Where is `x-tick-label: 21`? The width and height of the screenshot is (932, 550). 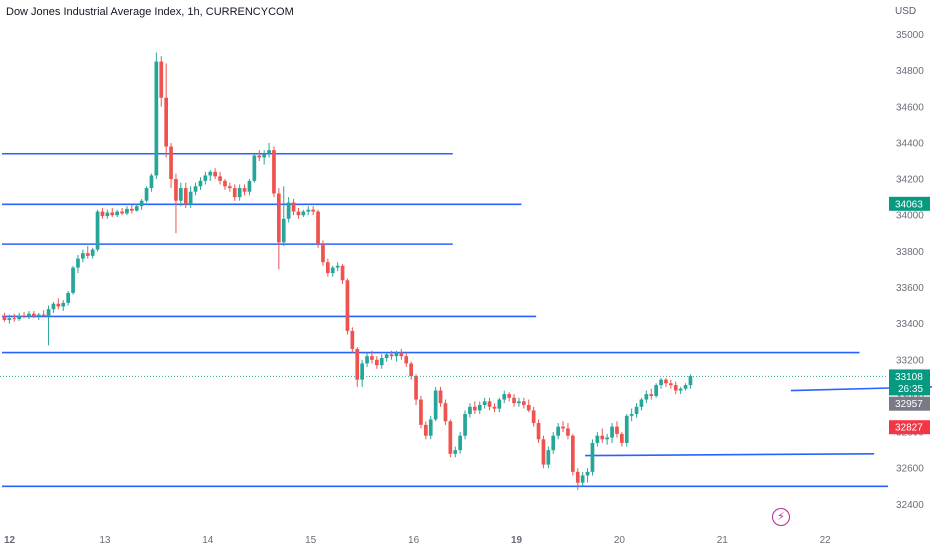
x-tick-label: 21 is located at coordinates (723, 540).